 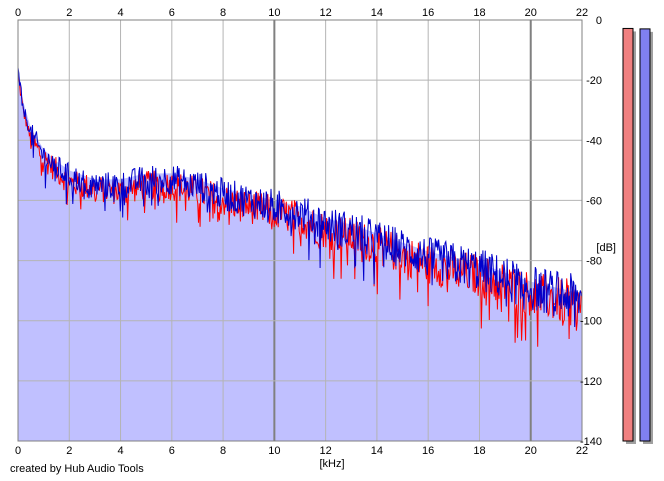 I want to click on x-tick-label-bottom: 22, so click(x=582, y=451).